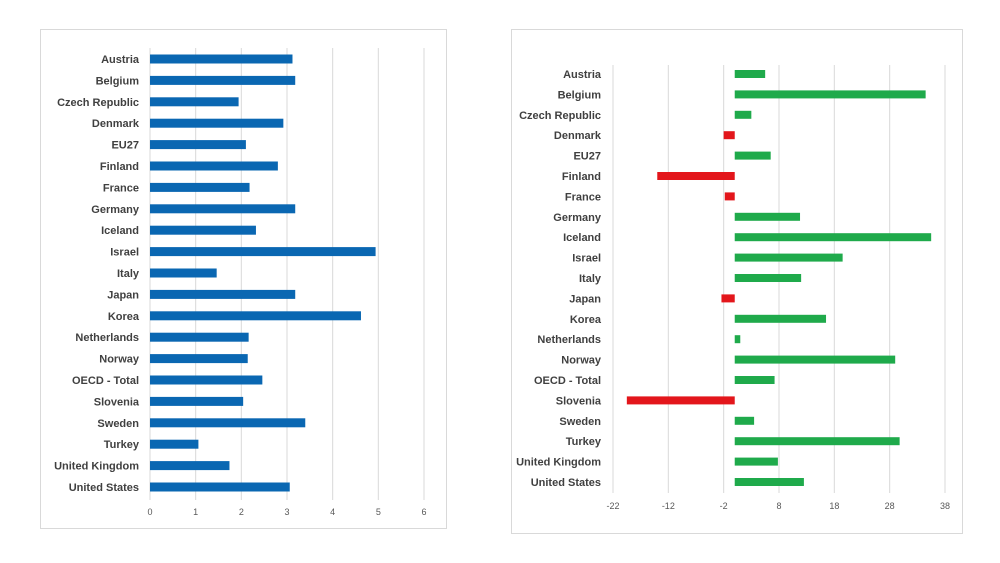  I want to click on x-tick-label-0: 0, so click(149, 512).